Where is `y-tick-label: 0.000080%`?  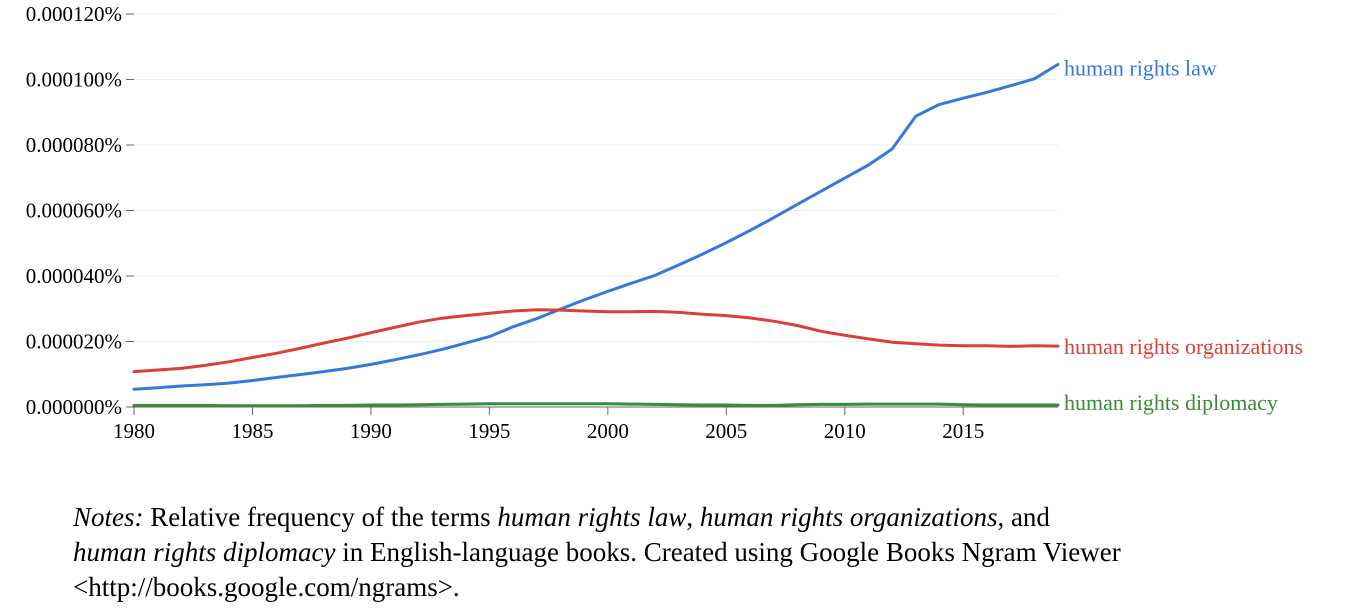
y-tick-label: 0.000080% is located at coordinates (74, 145).